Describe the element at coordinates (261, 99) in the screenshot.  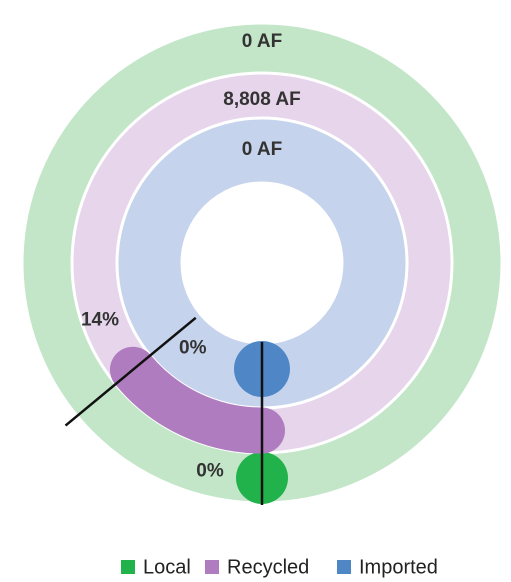
I see `amount-label: 8,808 AF` at that location.